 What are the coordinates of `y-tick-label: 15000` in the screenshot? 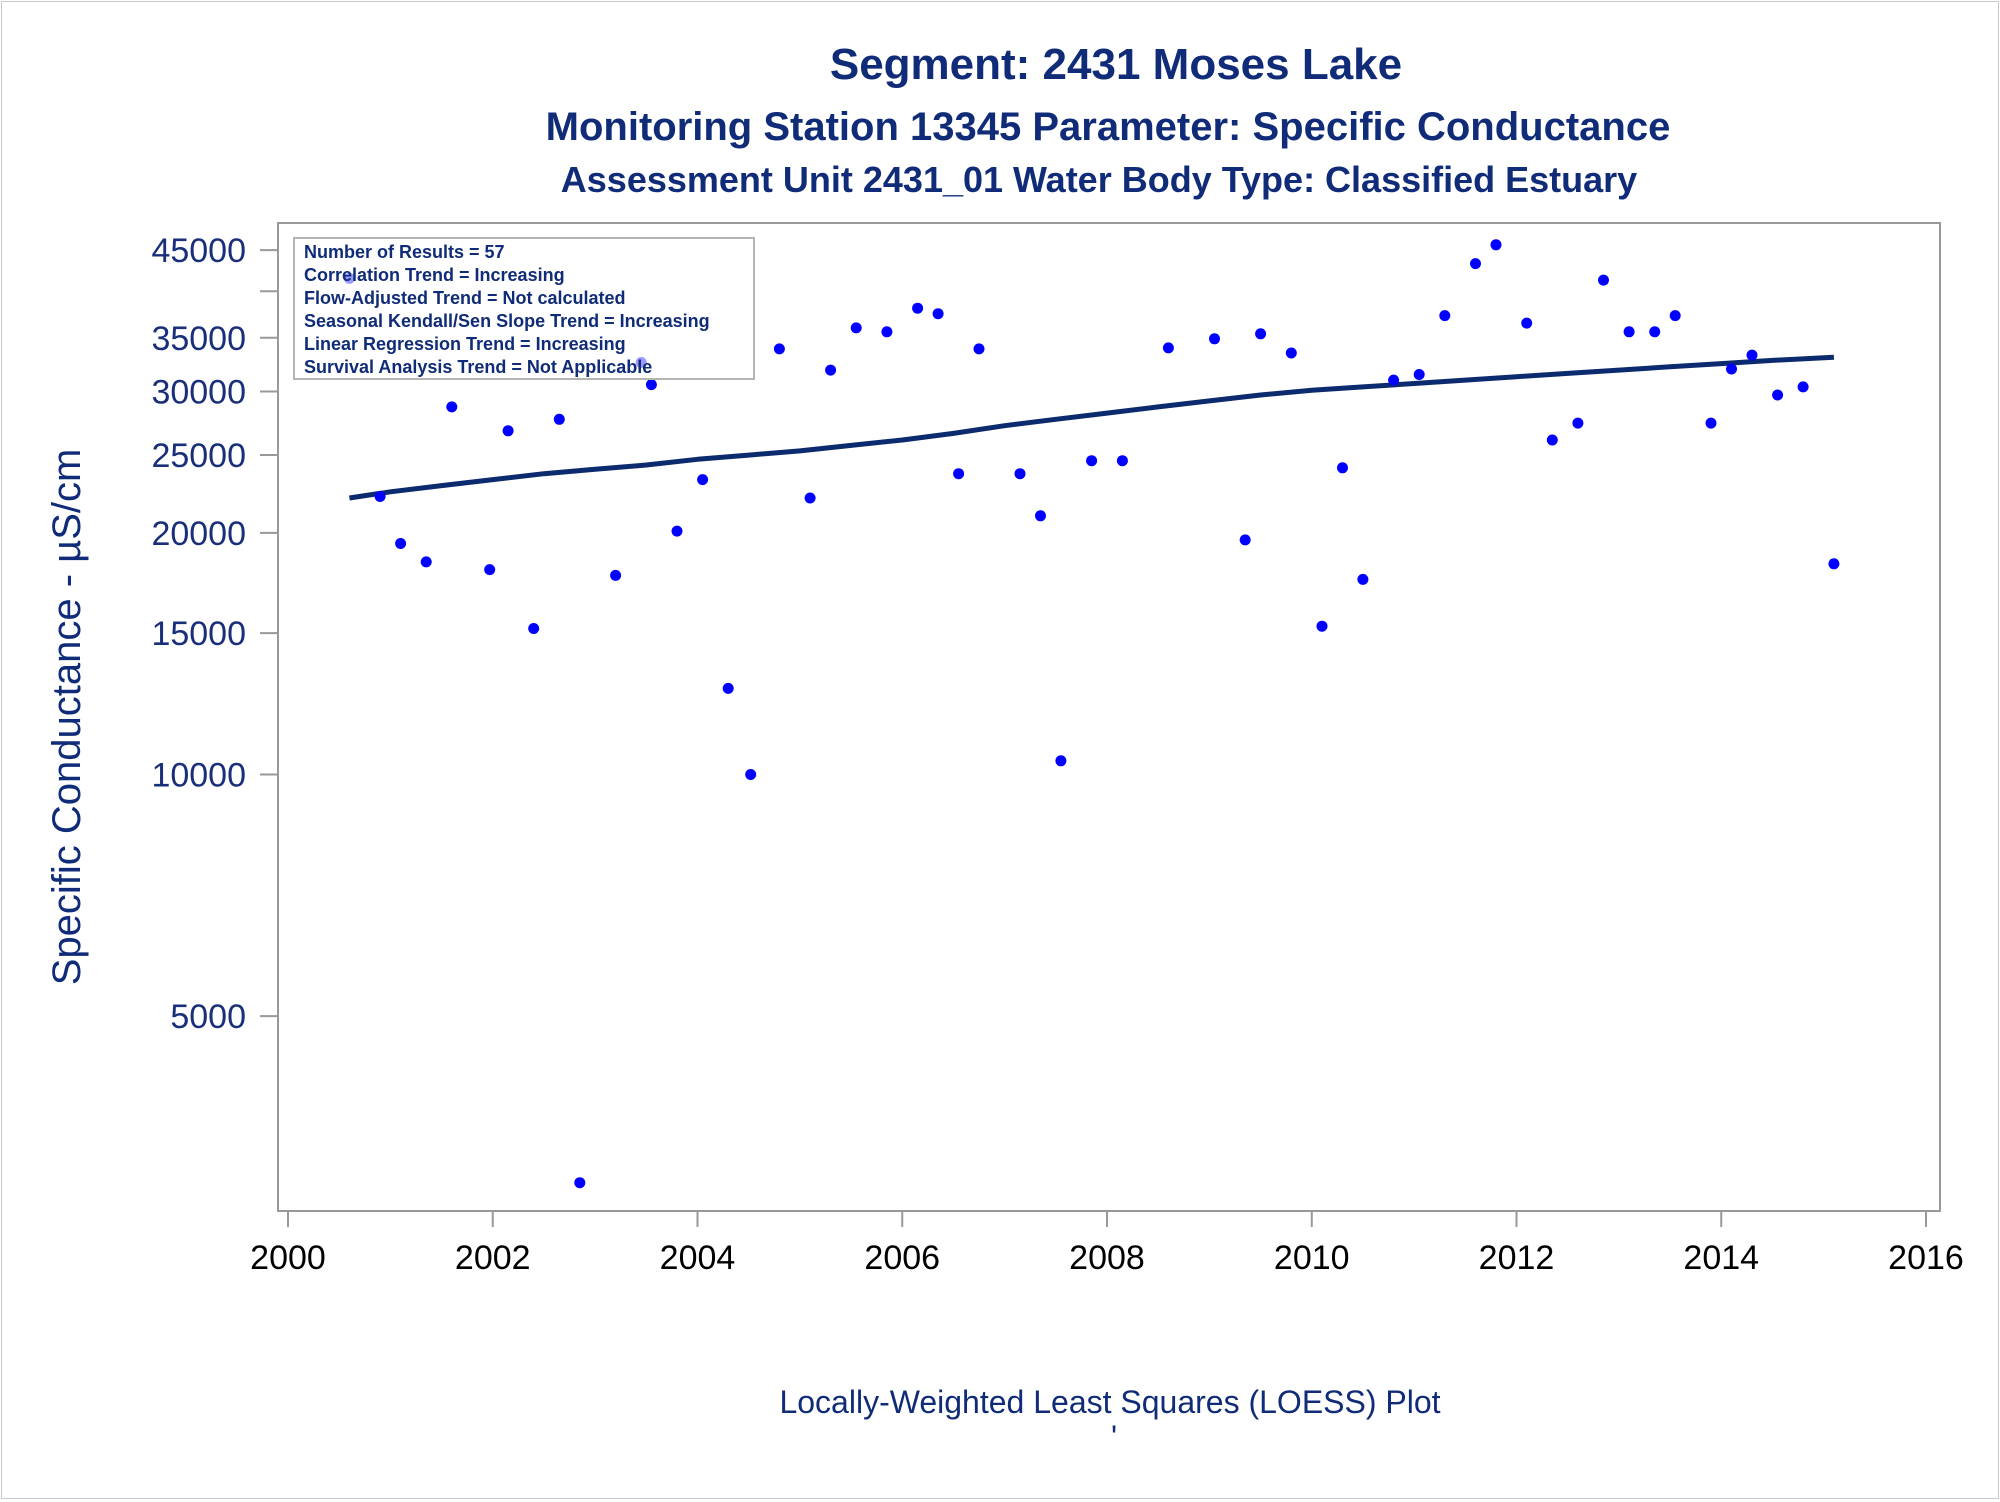 It's located at (198, 634).